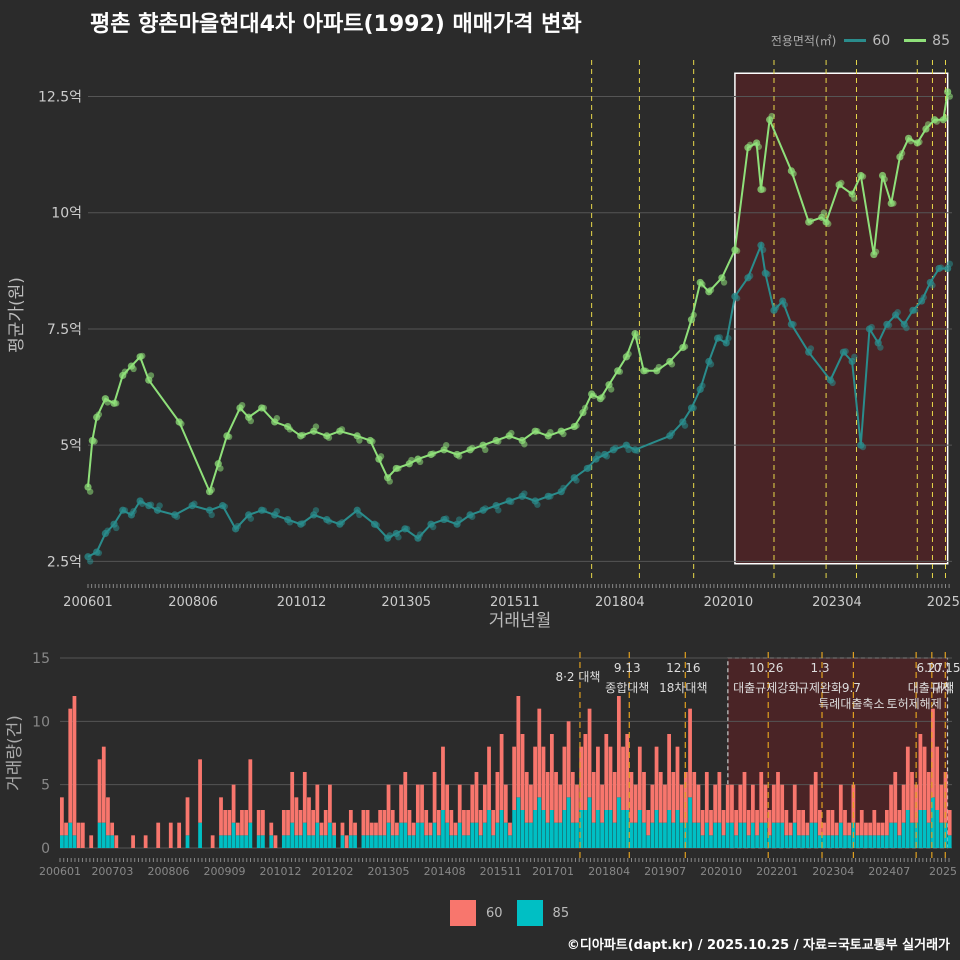 The height and width of the screenshot is (960, 960). Describe the element at coordinates (64, 562) in the screenshot. I see `y-tick-label: 2.5억` at that location.